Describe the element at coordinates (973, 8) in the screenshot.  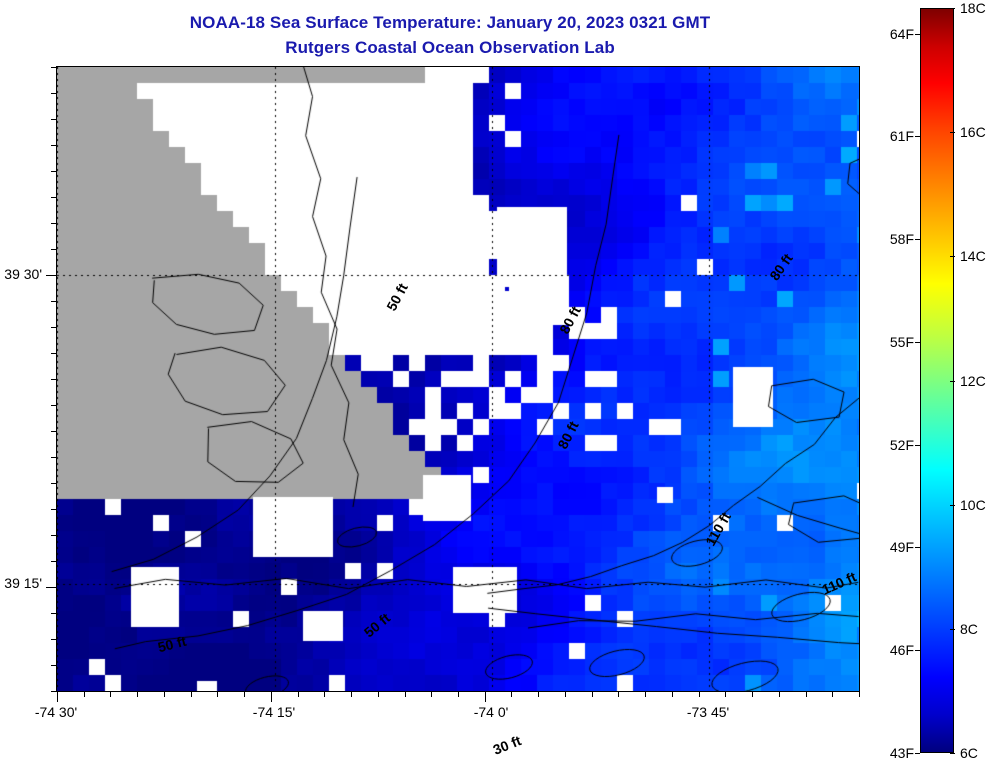
I see `colorbar-label-celsius-0: 18C` at that location.